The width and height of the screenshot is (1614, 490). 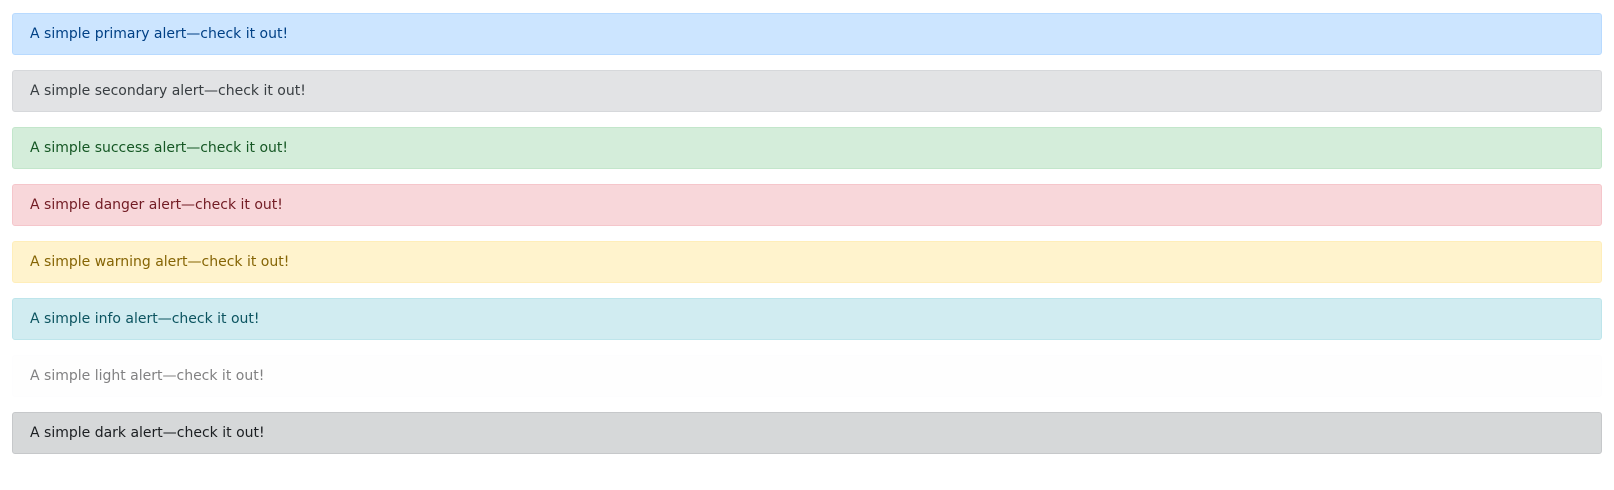 What do you see at coordinates (807, 148) in the screenshot?
I see `alert-success: A simple success alert—check it out!` at bounding box center [807, 148].